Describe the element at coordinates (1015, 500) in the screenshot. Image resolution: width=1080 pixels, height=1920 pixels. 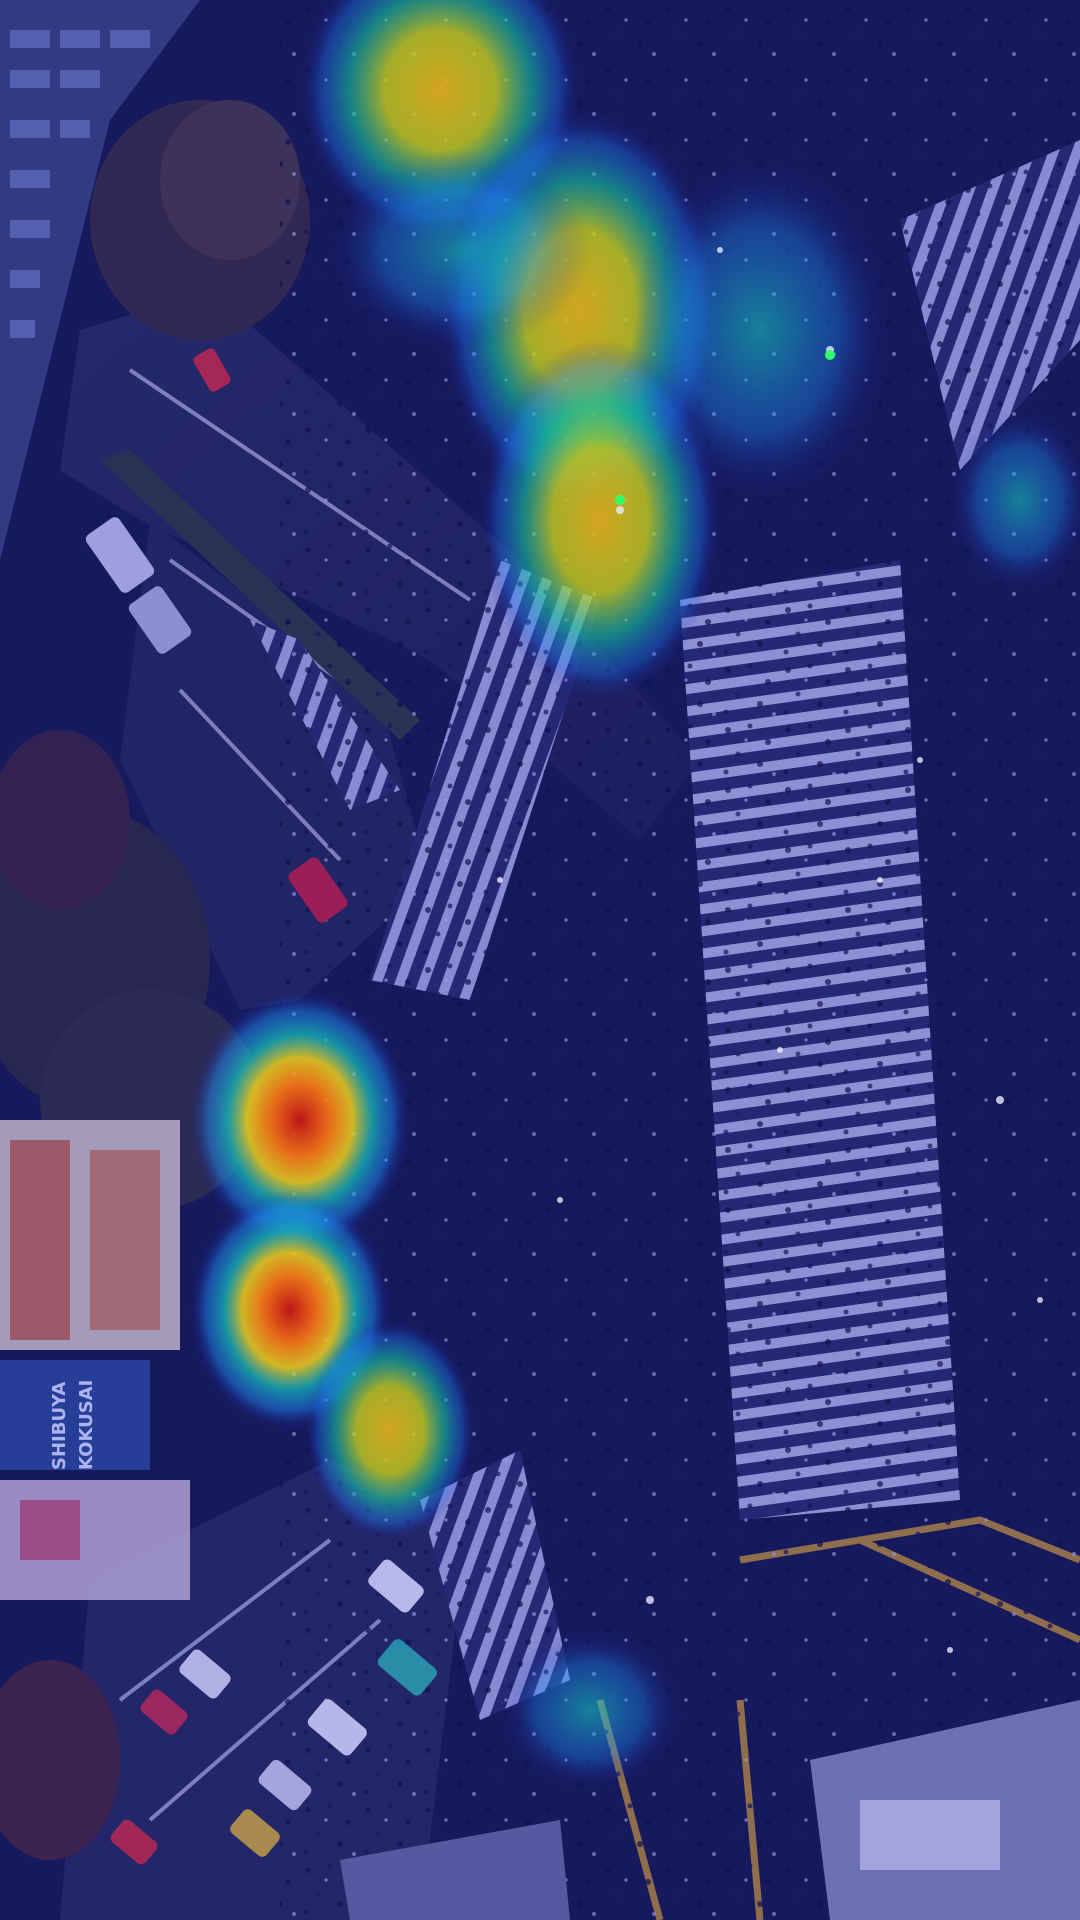
I see `heatmap-blob-edge` at that location.